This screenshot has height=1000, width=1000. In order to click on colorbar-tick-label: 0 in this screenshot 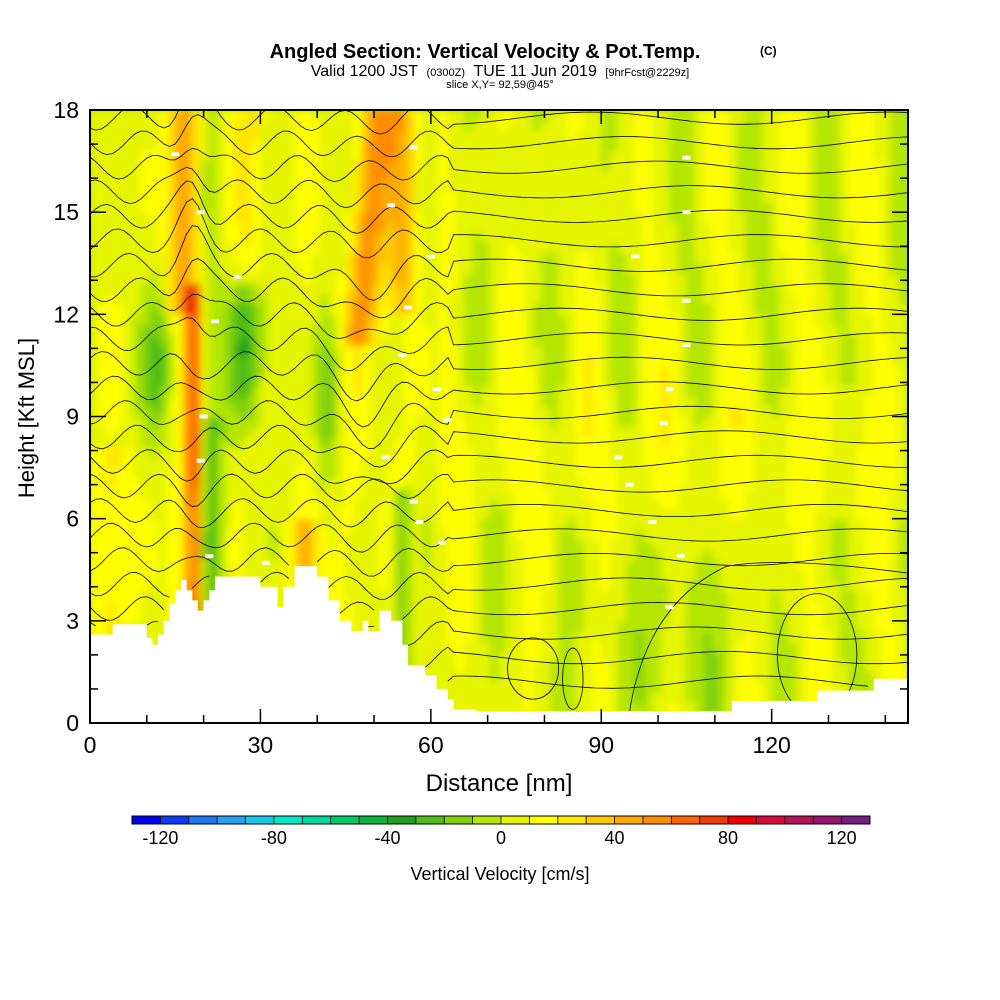, I will do `click(501, 838)`.